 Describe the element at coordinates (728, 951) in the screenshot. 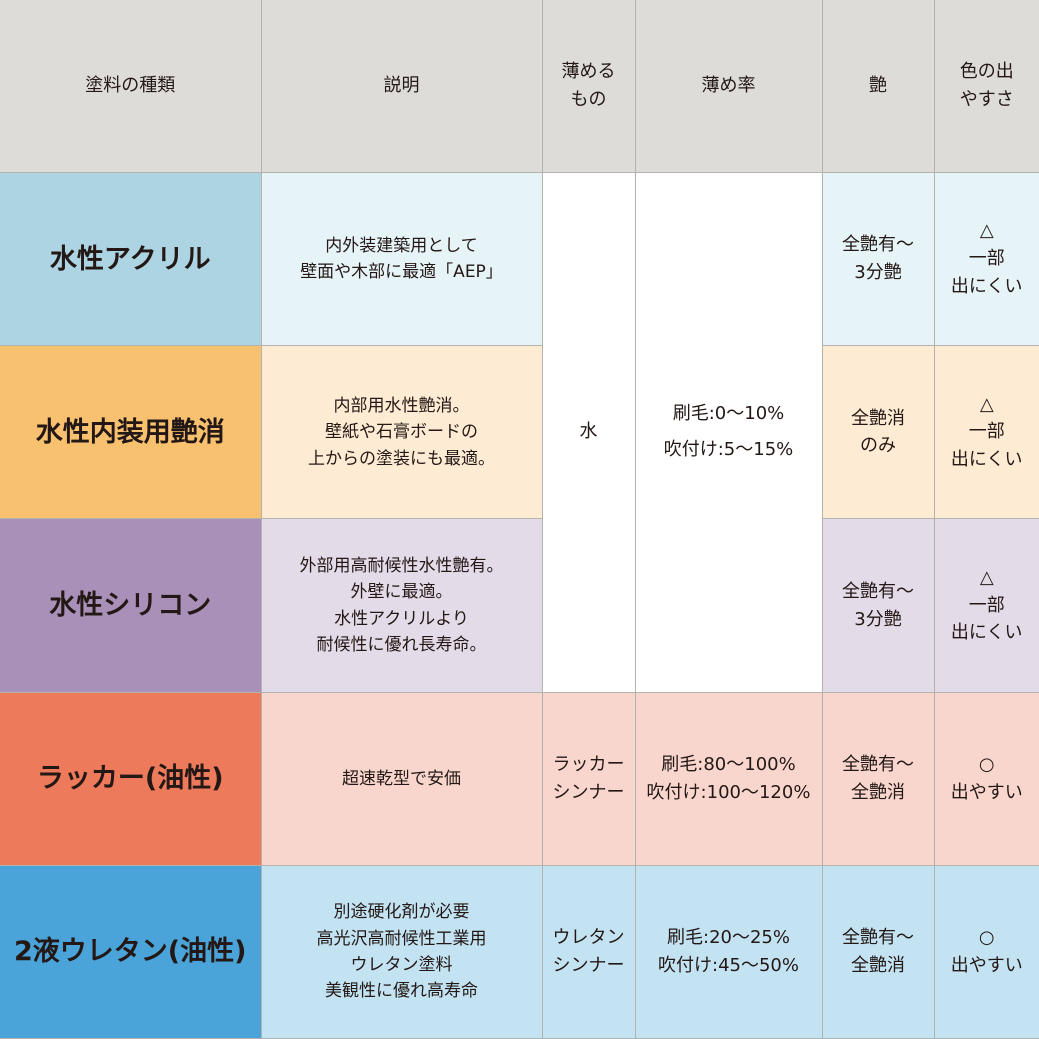

I see `ratio-cell: 刷毛:20〜25% 吹付け:45〜50%` at that location.